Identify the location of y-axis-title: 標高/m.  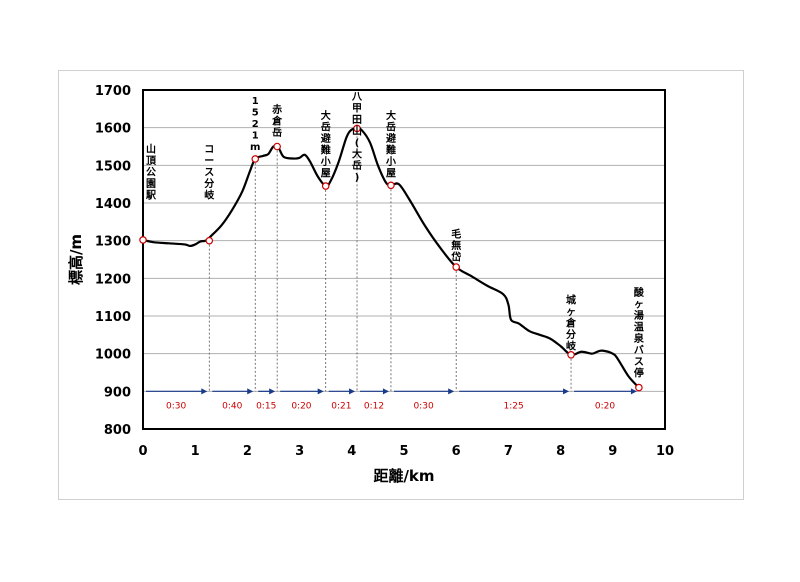
(76, 259).